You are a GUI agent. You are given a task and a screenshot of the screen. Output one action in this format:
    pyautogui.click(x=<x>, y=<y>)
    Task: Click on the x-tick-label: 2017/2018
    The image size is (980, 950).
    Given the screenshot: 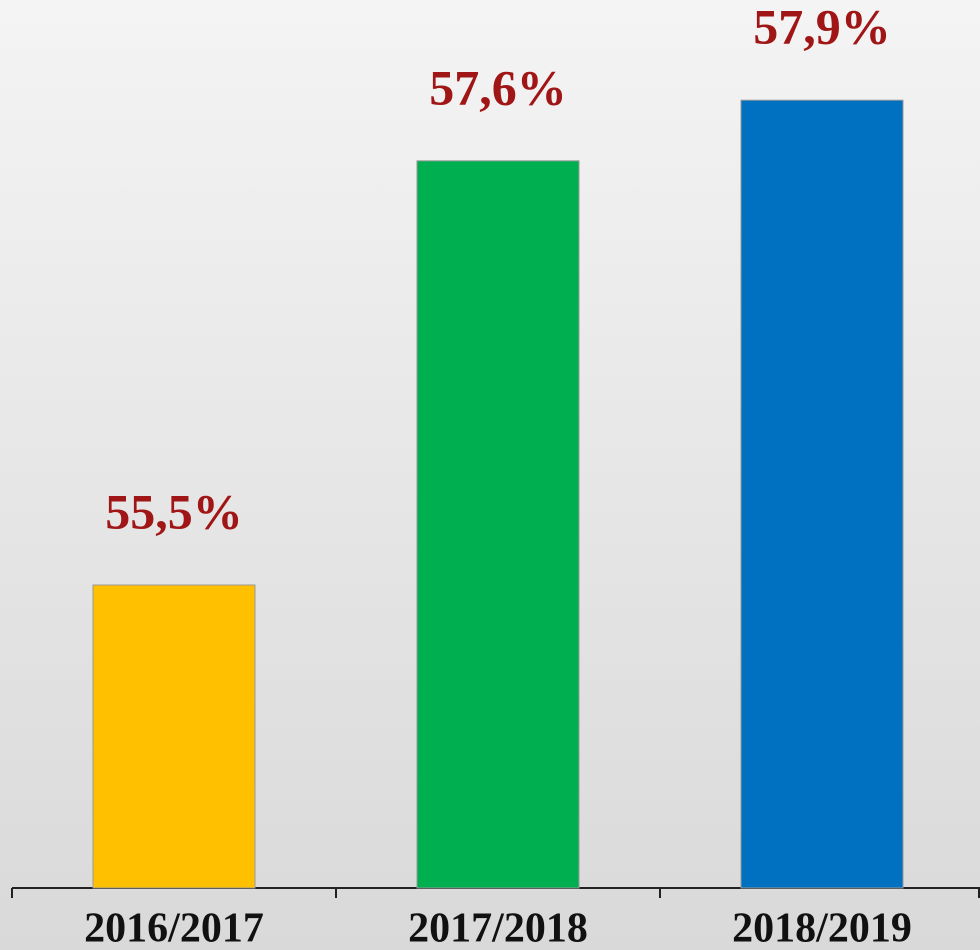 What is the action you would take?
    pyautogui.click(x=498, y=928)
    